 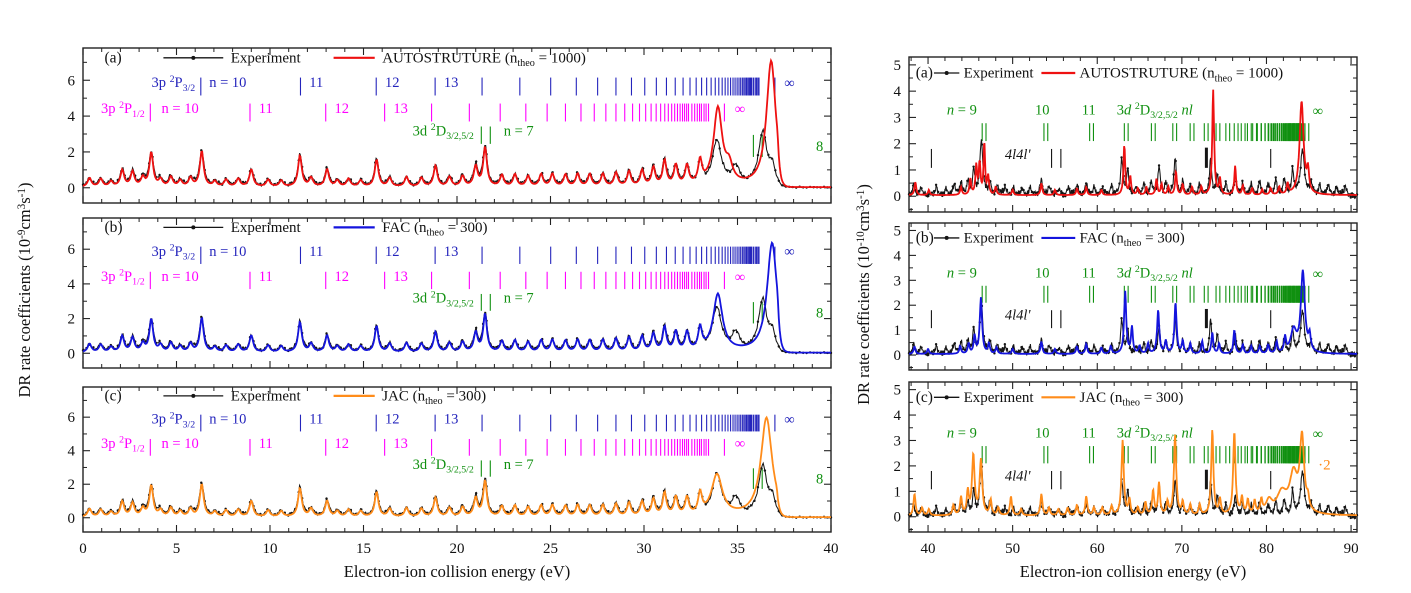 What do you see at coordinates (618, 306) in the screenshot?
I see `3d-2D-series-markers: 3d 2​D3/2,5/2​ n = 7 8` at bounding box center [618, 306].